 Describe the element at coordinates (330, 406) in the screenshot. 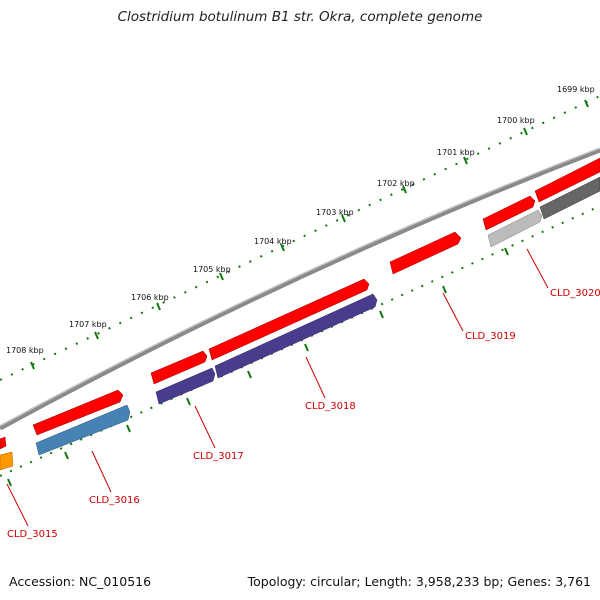

I see `gene-label-cld-3018: CLD_3018` at that location.